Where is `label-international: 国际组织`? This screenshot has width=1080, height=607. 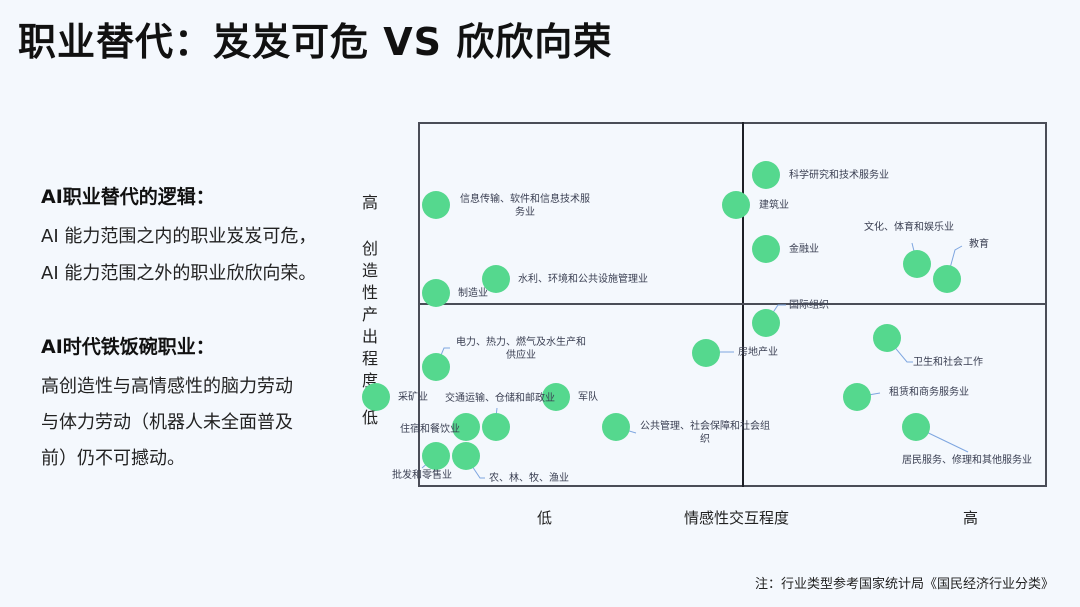
label-international: 国际组织 is located at coordinates (809, 305).